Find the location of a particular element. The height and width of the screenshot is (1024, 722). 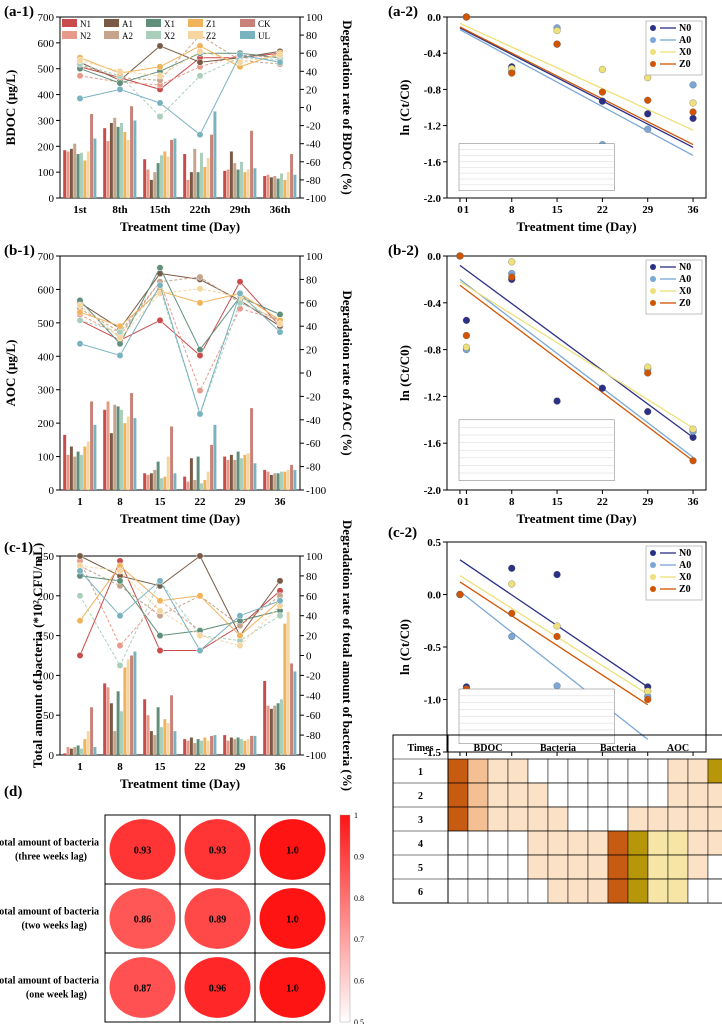

point-N1 is located at coordinates (160, 320).